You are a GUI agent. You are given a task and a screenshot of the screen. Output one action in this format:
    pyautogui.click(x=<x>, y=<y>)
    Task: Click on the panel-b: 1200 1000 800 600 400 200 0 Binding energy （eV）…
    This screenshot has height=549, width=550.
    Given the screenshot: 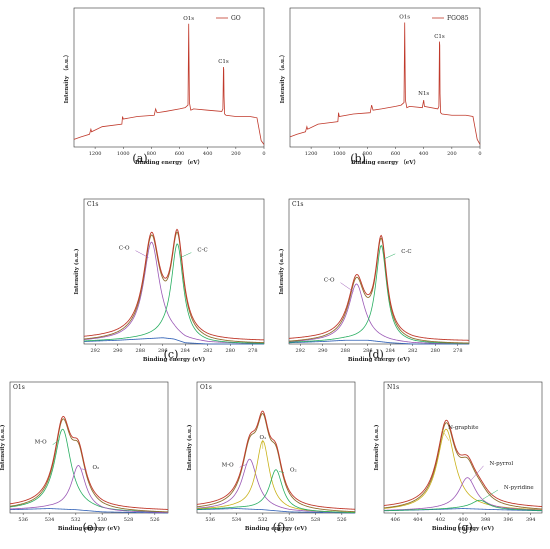 What is the action you would take?
    pyautogui.click(x=380, y=86)
    